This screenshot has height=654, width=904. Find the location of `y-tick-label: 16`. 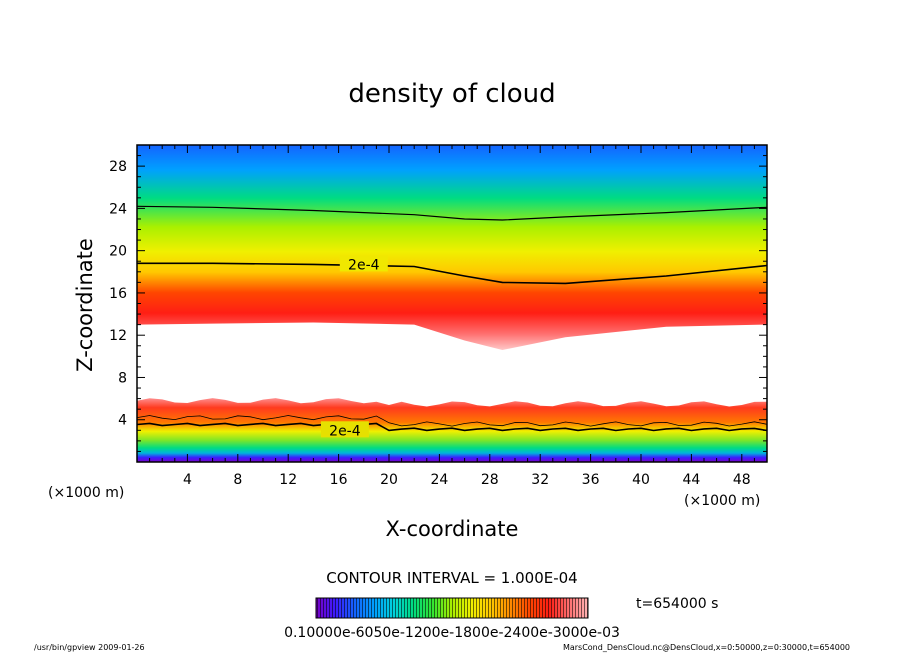

y-tick-label: 16 is located at coordinates (118, 294).